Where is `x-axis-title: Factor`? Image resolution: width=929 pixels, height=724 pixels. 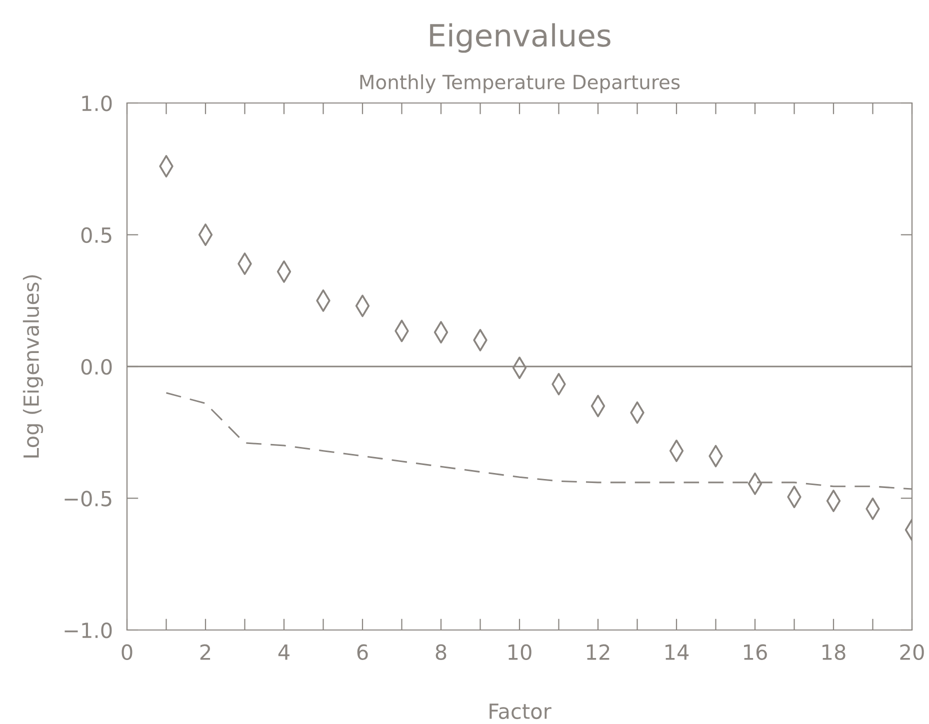
x-axis-title: Factor is located at coordinates (521, 712).